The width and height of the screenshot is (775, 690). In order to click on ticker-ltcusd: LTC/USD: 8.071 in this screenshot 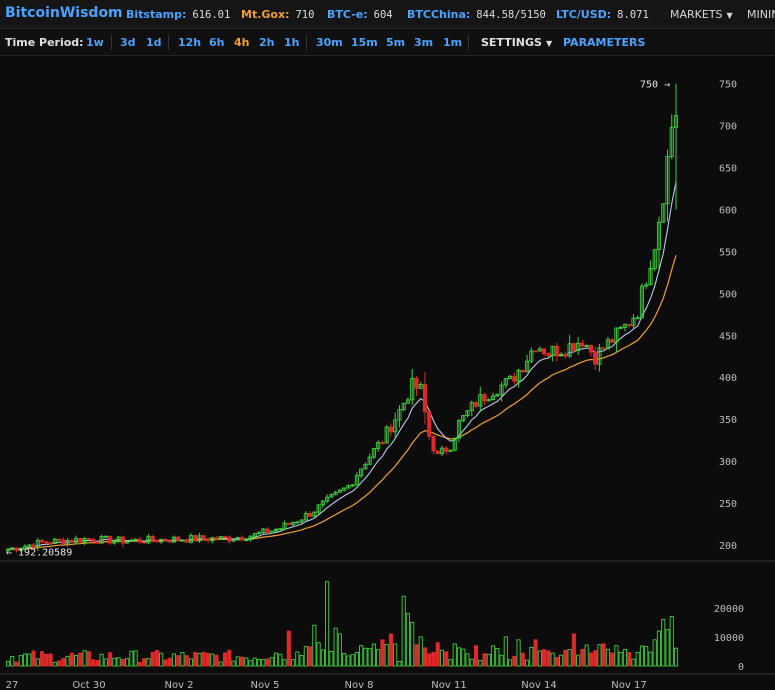, I will do `click(602, 14)`.